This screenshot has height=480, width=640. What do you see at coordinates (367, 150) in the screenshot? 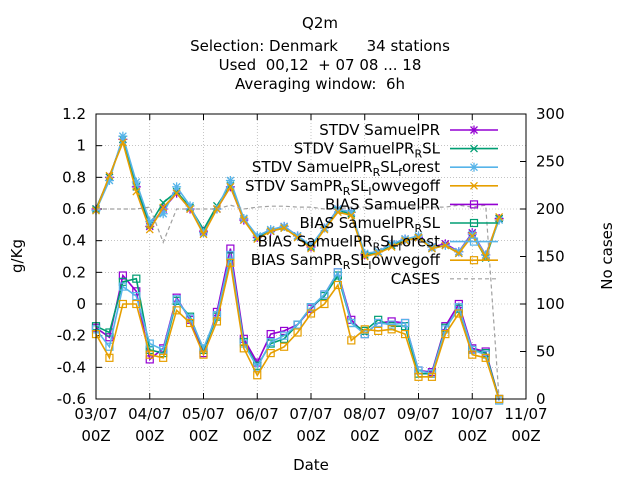
I see `legend-label: STDV SamuelPRRSL` at bounding box center [367, 150].